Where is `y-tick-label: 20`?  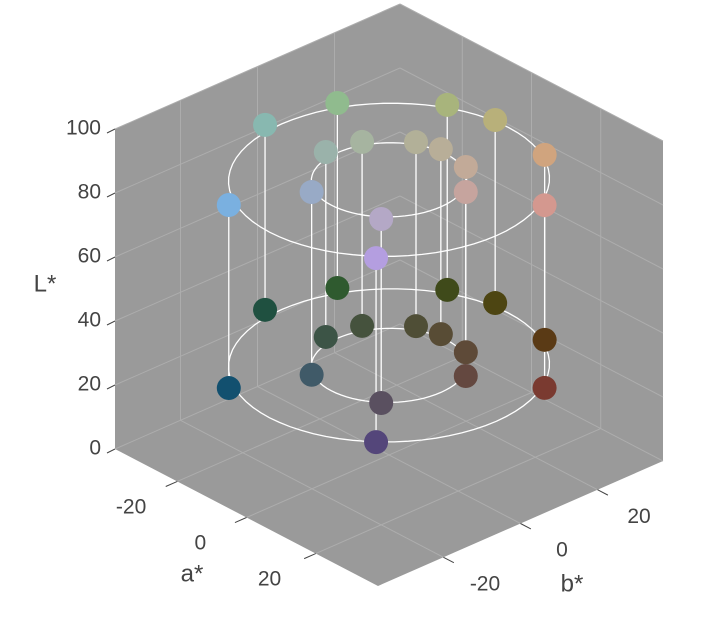
y-tick-label: 20 is located at coordinates (638, 516).